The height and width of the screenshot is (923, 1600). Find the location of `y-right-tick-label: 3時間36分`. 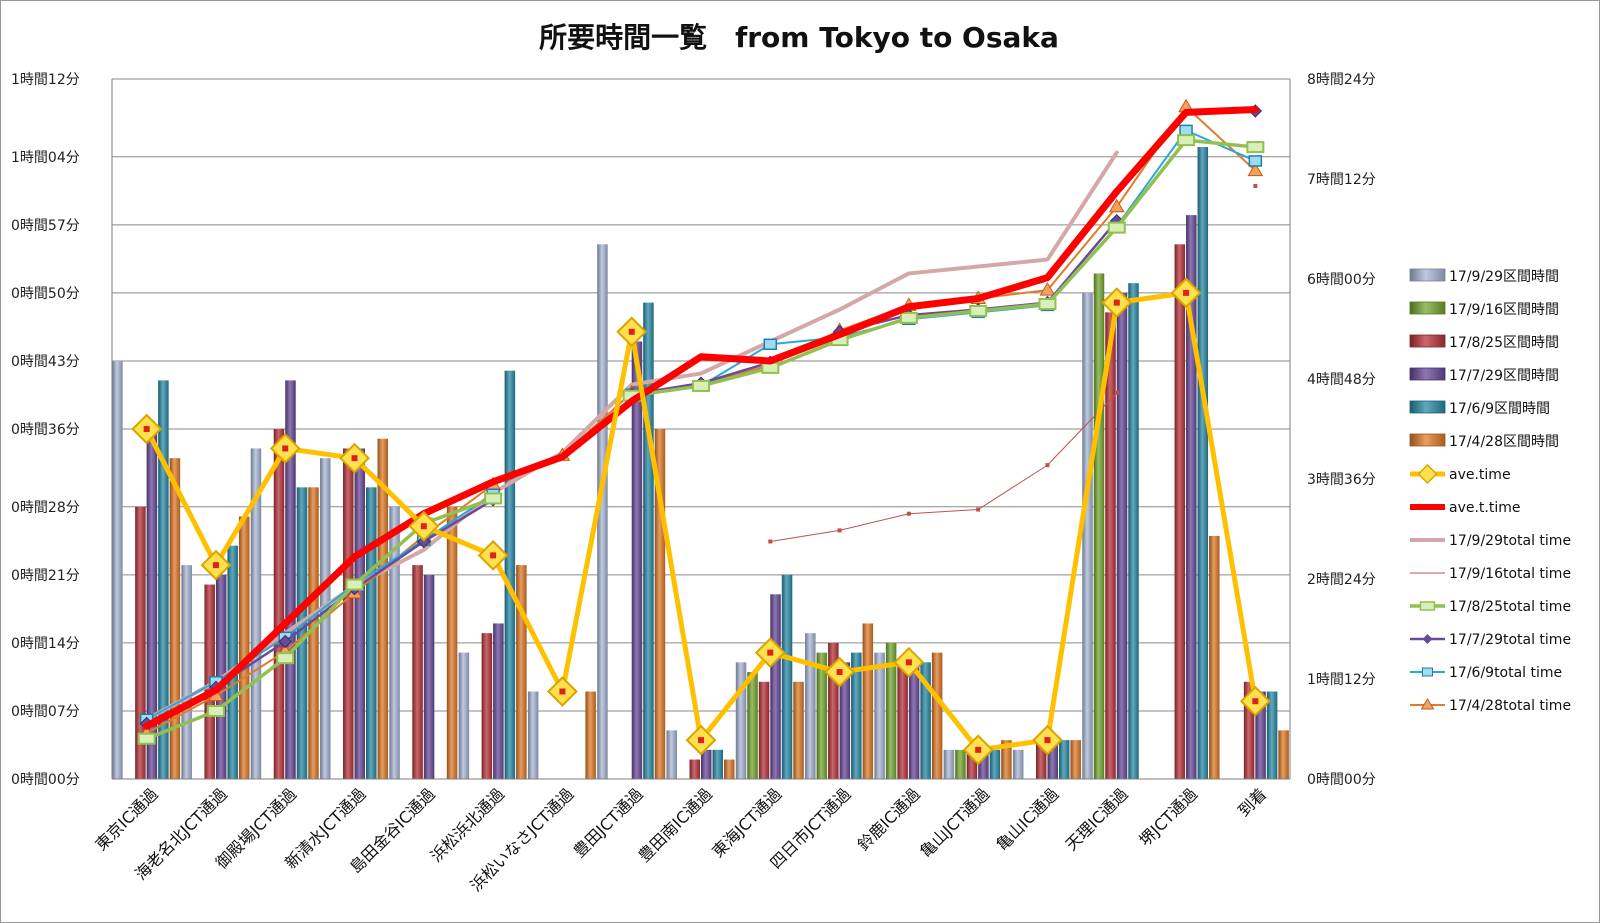

y-right-tick-label: 3時間36分 is located at coordinates (1341, 480).